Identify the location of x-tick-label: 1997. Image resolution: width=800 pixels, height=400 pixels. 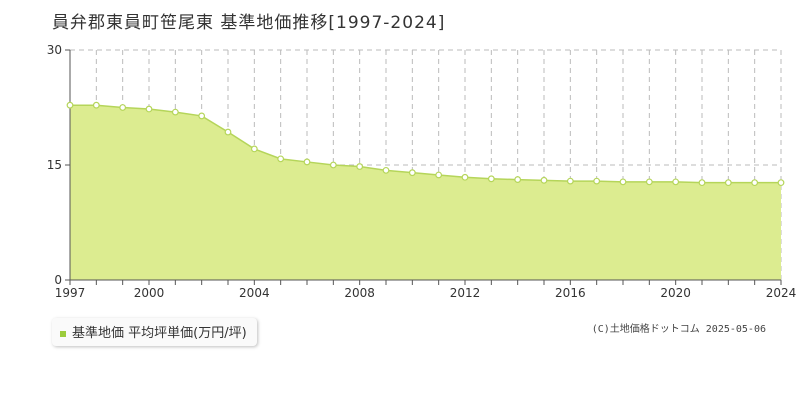
(70, 293).